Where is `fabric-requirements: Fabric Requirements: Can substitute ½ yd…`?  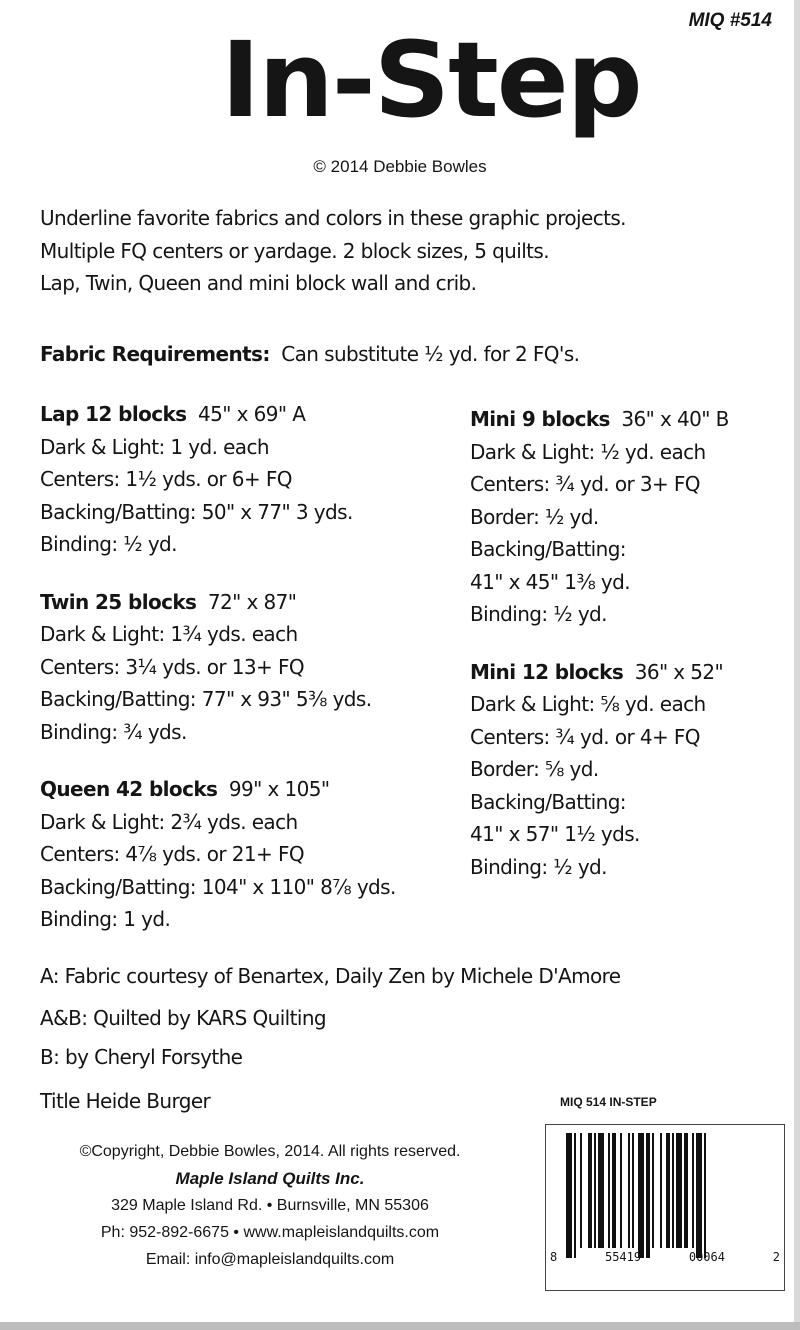 fabric-requirements: Fabric Requirements: Can substitute ½ yd… is located at coordinates (310, 354).